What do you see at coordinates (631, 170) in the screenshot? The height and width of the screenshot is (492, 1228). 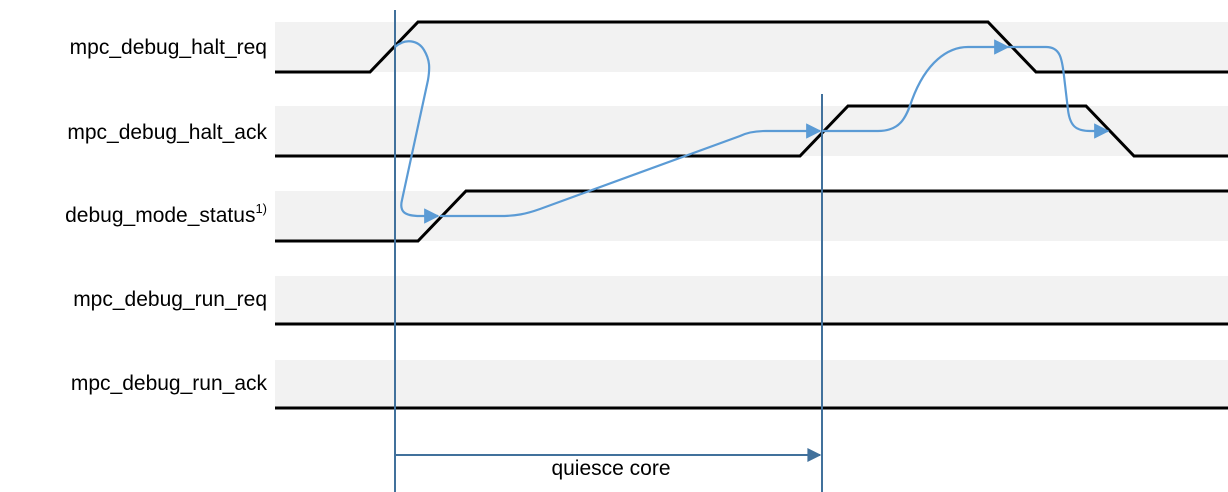 I see `causality-arrow-debug-mode-to-halt-ack` at bounding box center [631, 170].